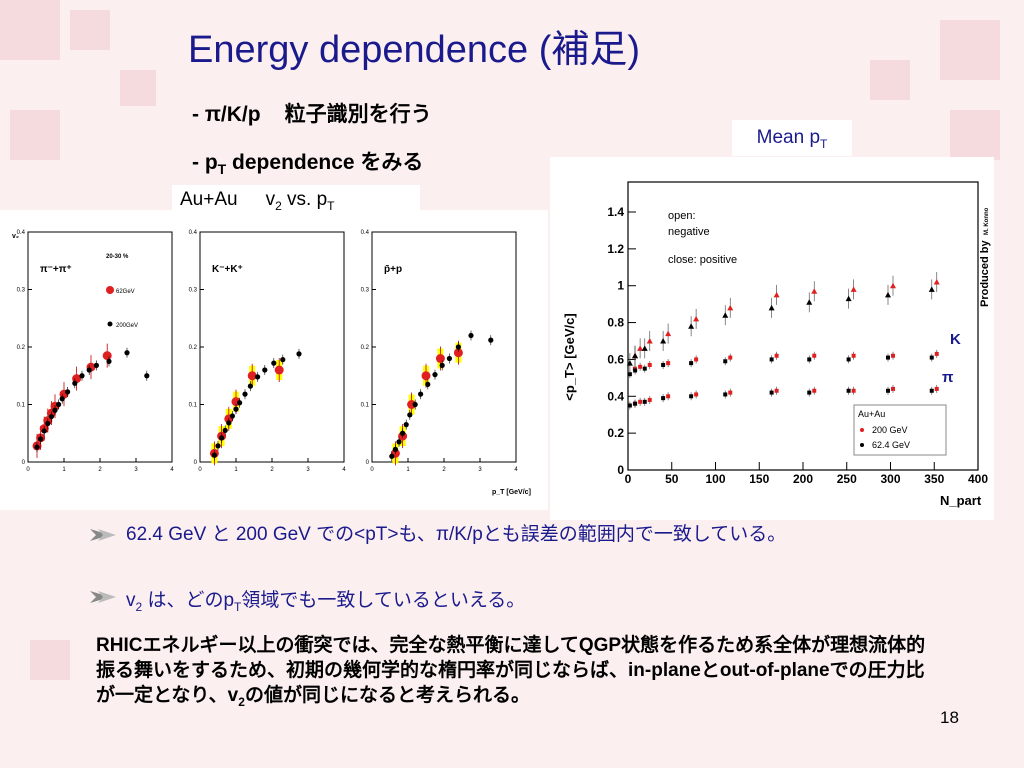  Describe the element at coordinates (615, 212) in the screenshot. I see `y-tick-label: 1.4` at that location.